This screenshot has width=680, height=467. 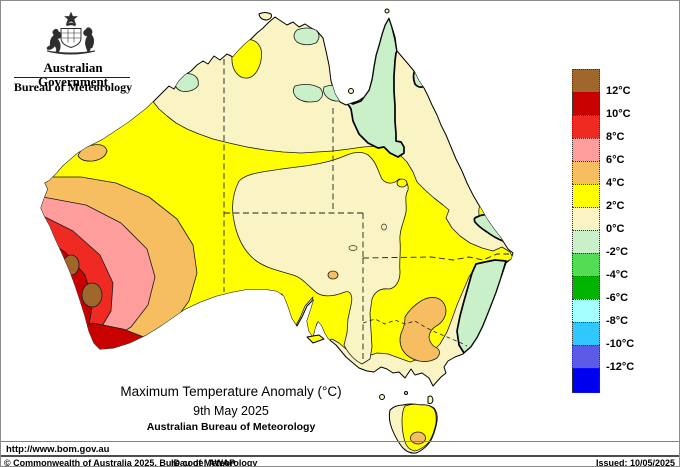 I want to click on legend-label: -10°C, so click(x=620, y=344).